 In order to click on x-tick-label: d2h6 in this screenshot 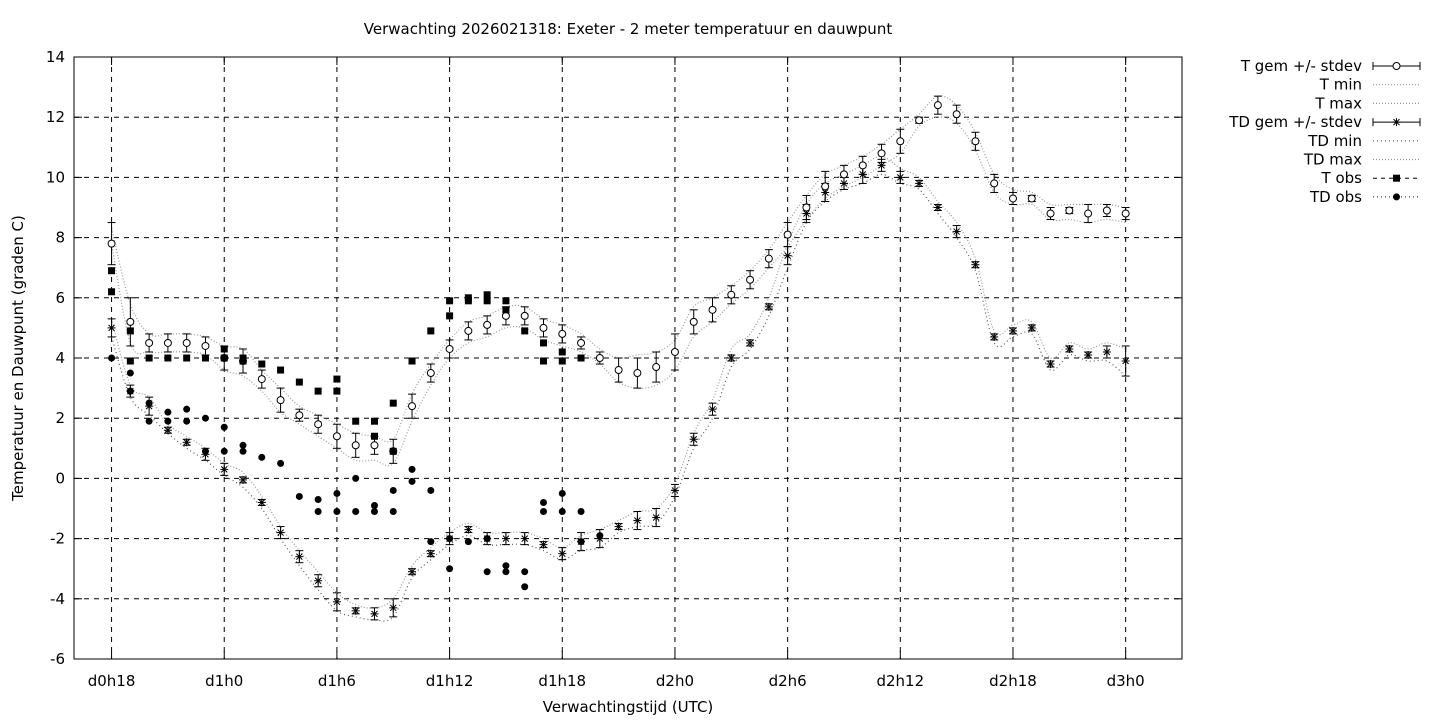, I will do `click(788, 681)`.